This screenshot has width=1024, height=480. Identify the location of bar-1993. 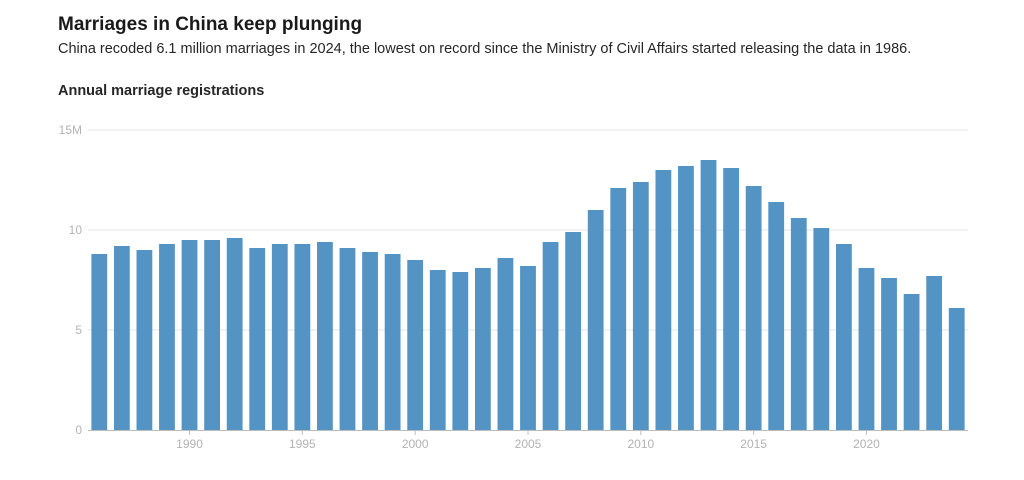
(257, 339).